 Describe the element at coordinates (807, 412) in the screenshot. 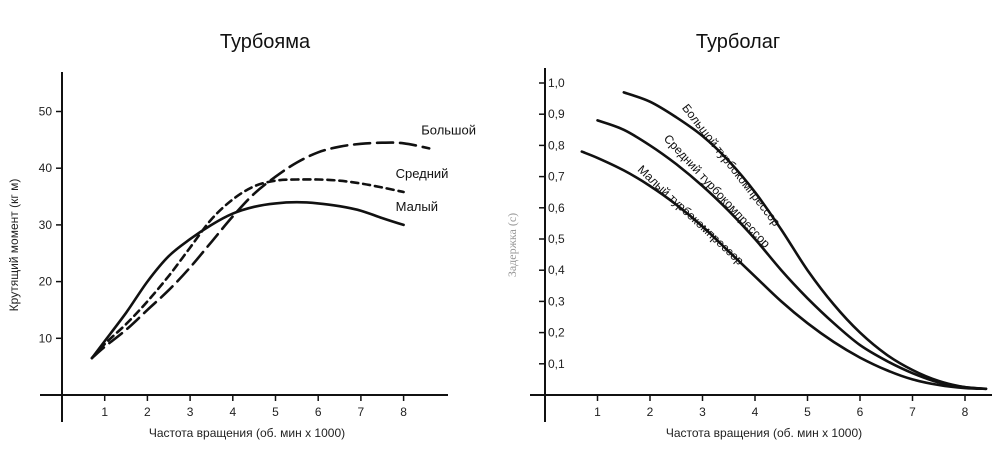

I see `turbo-lag-x-tick-label: 5` at that location.